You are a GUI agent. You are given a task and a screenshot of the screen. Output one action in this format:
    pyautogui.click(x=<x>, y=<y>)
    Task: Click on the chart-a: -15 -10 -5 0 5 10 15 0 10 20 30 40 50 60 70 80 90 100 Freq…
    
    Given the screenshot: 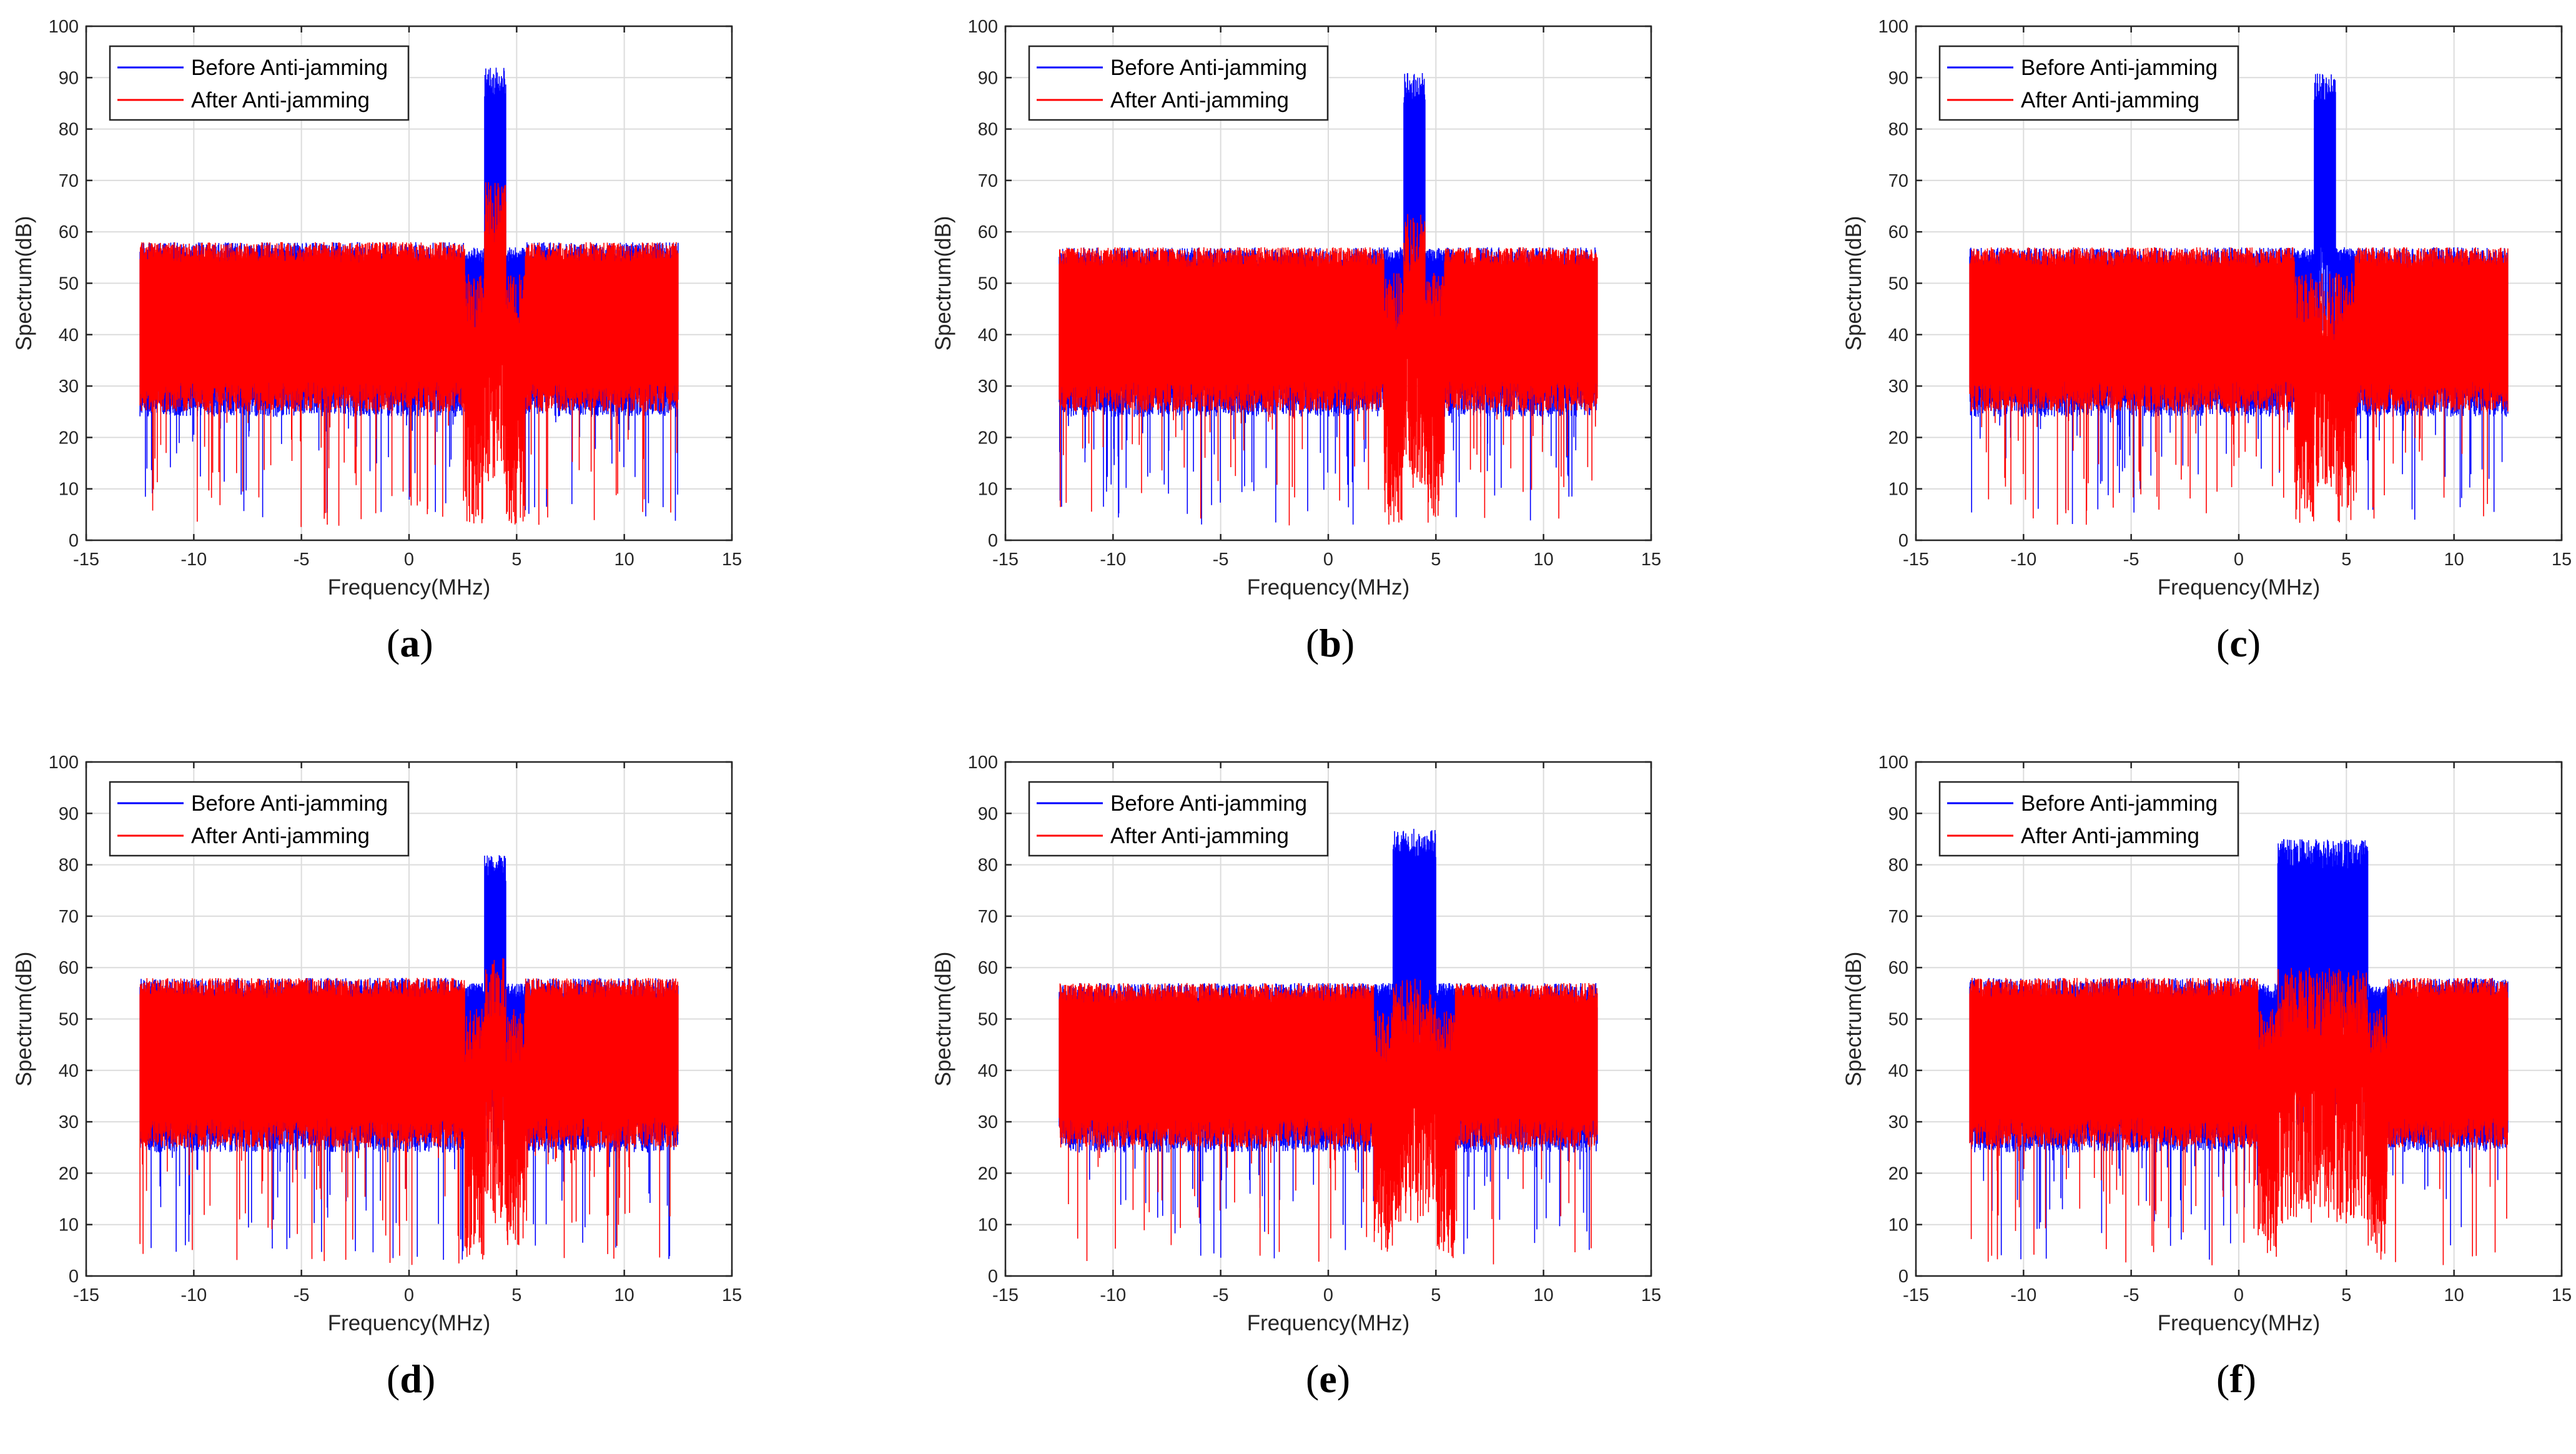 What is the action you would take?
    pyautogui.click(x=377, y=308)
    